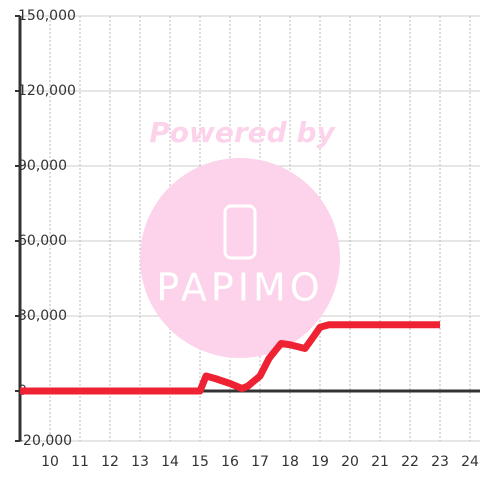 Image resolution: width=480 pixels, height=480 pixels. What do you see at coordinates (200, 462) in the screenshot?
I see `x-tick-label: 15` at bounding box center [200, 462].